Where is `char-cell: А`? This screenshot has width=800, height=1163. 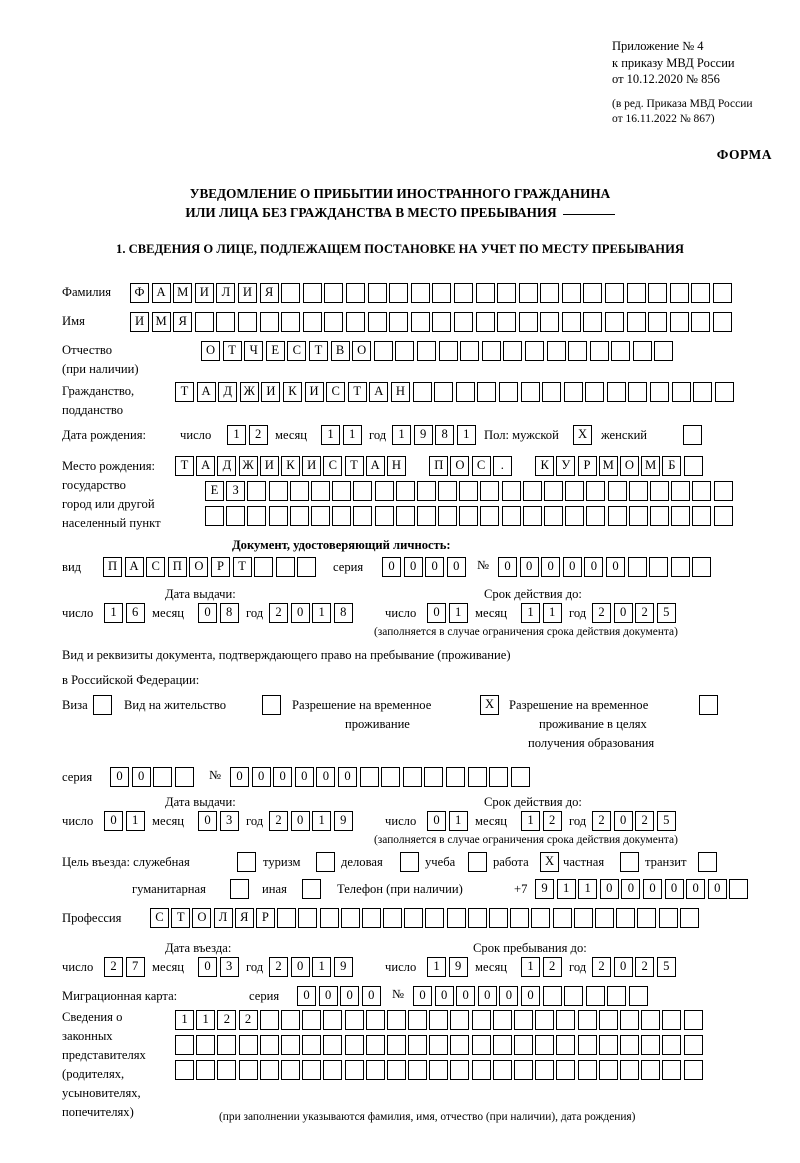
char-cell: А is located at coordinates (161, 293).